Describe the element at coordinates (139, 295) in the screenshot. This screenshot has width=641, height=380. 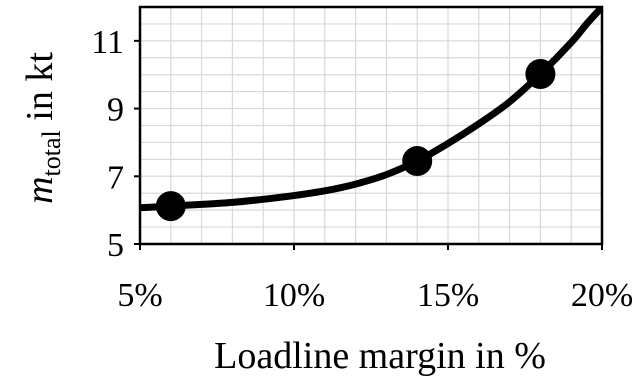
I see `x-tick-label: 5%` at that location.